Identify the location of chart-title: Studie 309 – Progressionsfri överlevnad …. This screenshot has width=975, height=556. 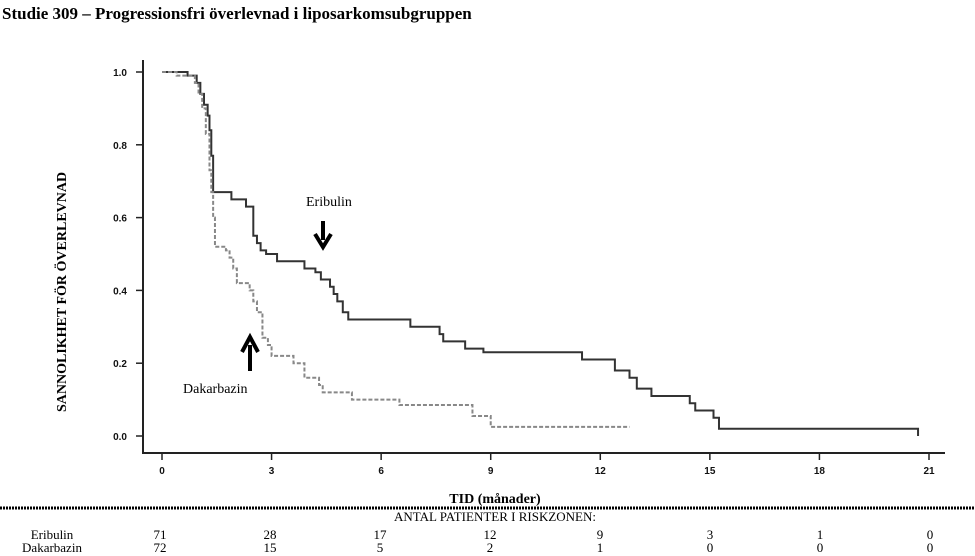
(237, 13).